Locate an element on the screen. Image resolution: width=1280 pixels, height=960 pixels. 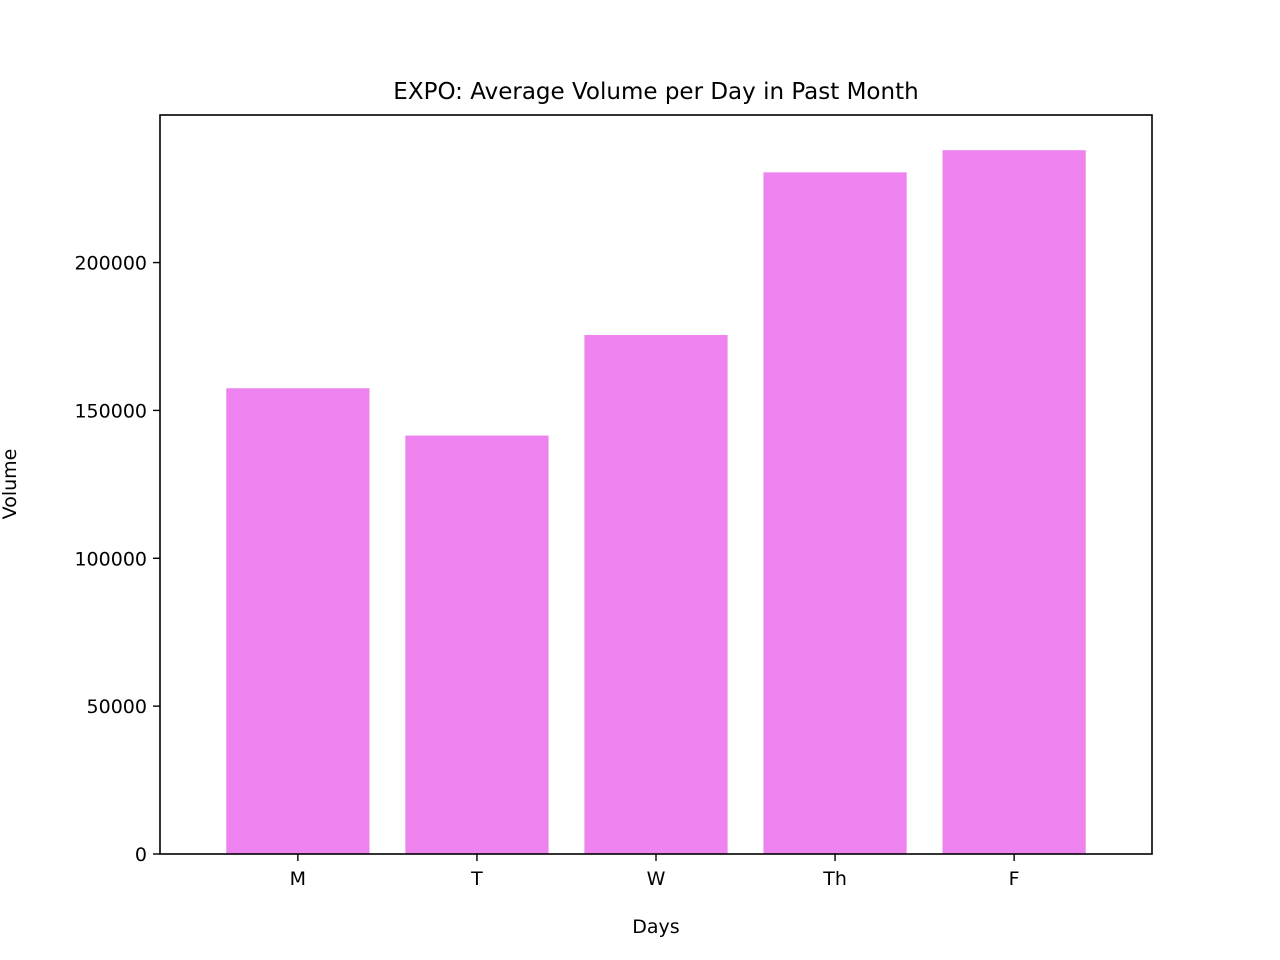
y-axis-ticks: 0 50000 100000 150000 200000 is located at coordinates (117, 559).